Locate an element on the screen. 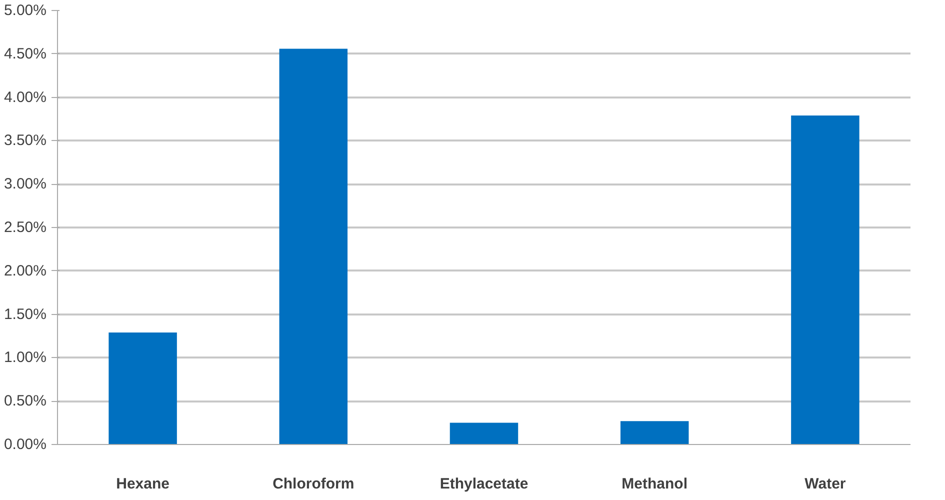 Image resolution: width=945 pixels, height=500 pixels. y-tick-label: 4.50% is located at coordinates (25, 53).